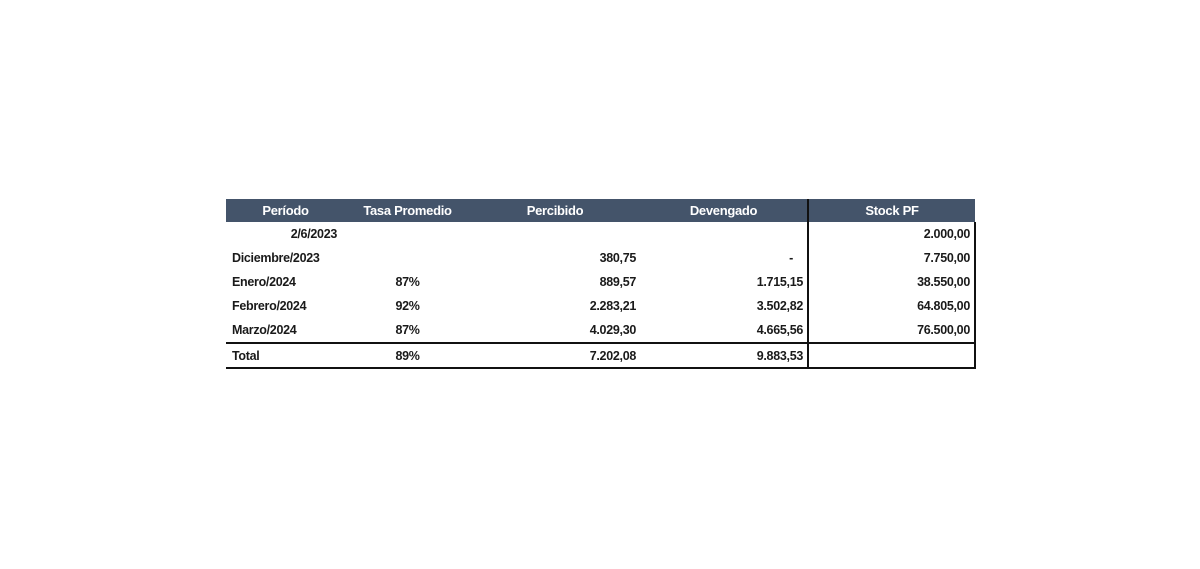 The height and width of the screenshot is (569, 1200). Describe the element at coordinates (724, 210) in the screenshot. I see `header-devengado: Devengado` at that location.